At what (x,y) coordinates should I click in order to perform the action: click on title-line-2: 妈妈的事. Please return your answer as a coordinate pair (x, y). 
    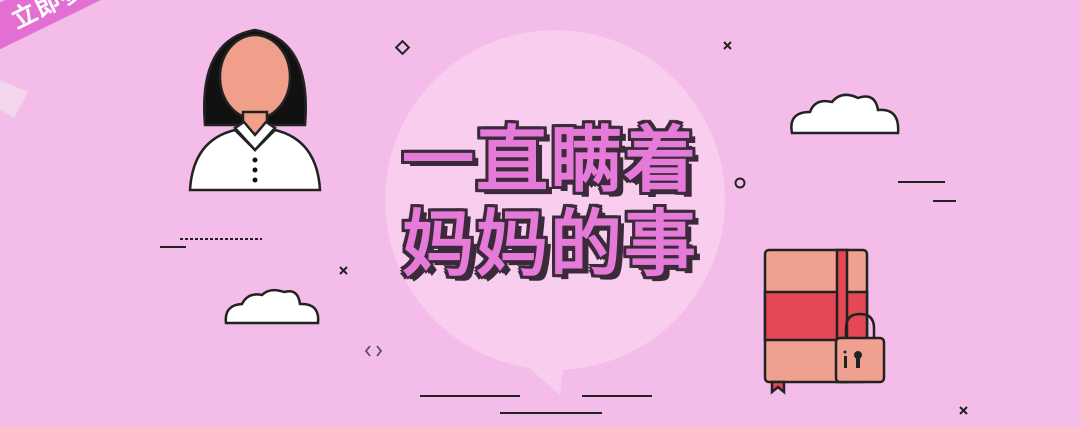
    Looking at the image, I should click on (549, 244).